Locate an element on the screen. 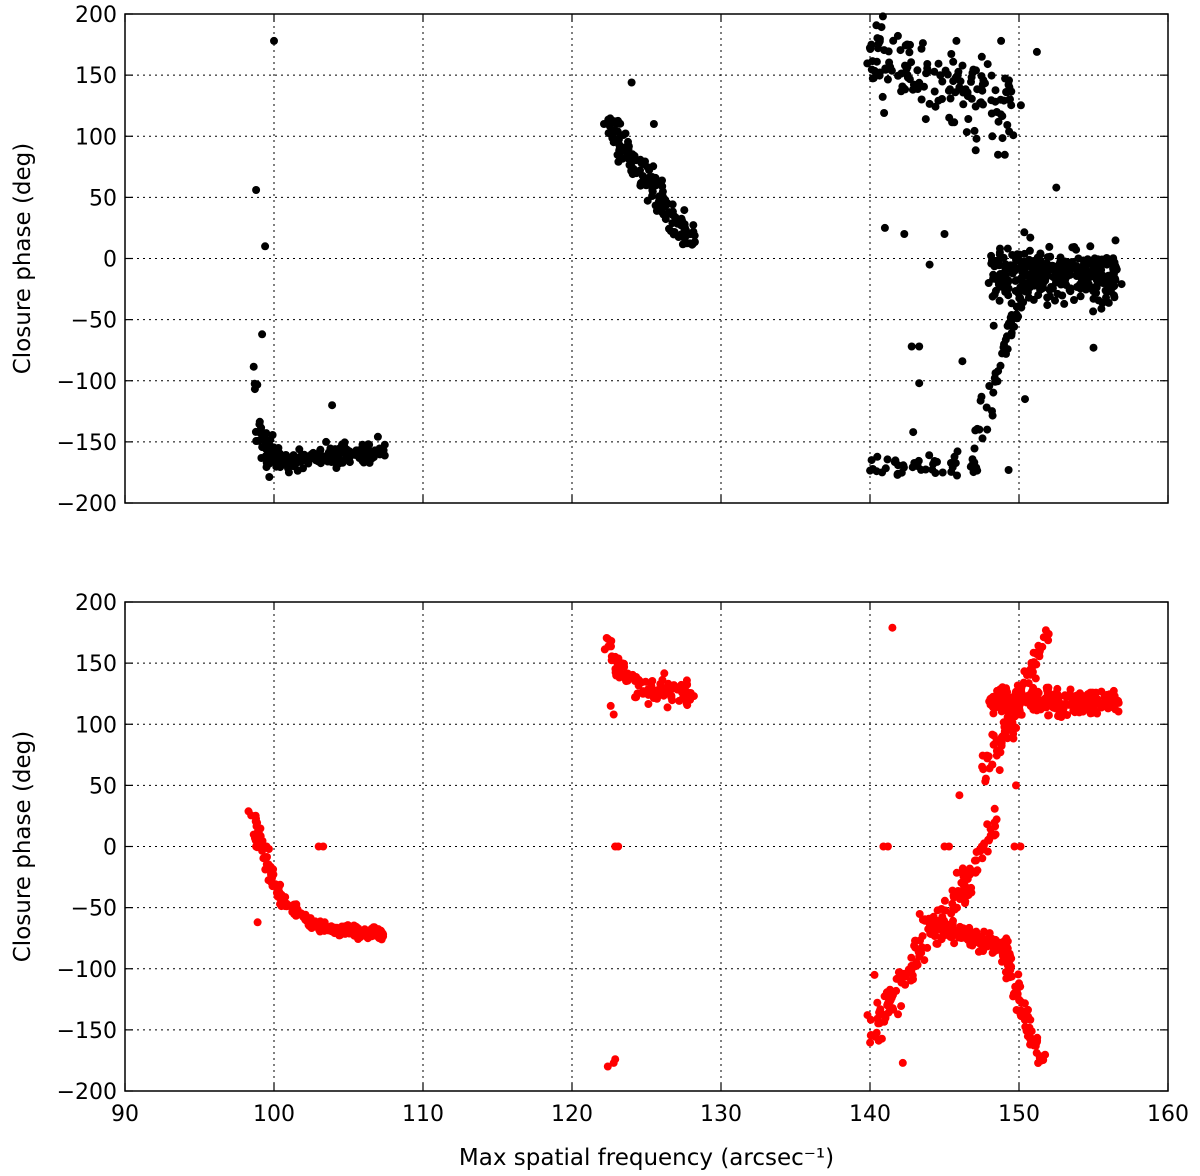 The height and width of the screenshot is (1176, 1200). top-y-axis-label: Closure phase (deg) is located at coordinates (23, 259).